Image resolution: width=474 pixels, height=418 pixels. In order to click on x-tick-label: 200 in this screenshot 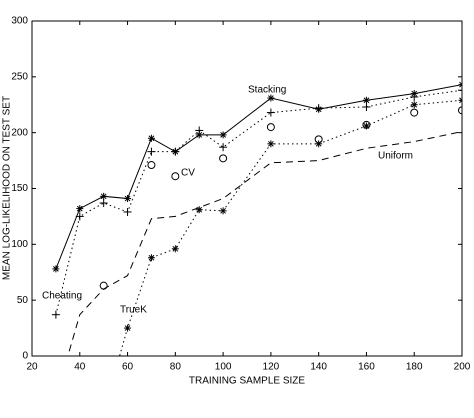, I will do `click(462, 367)`.